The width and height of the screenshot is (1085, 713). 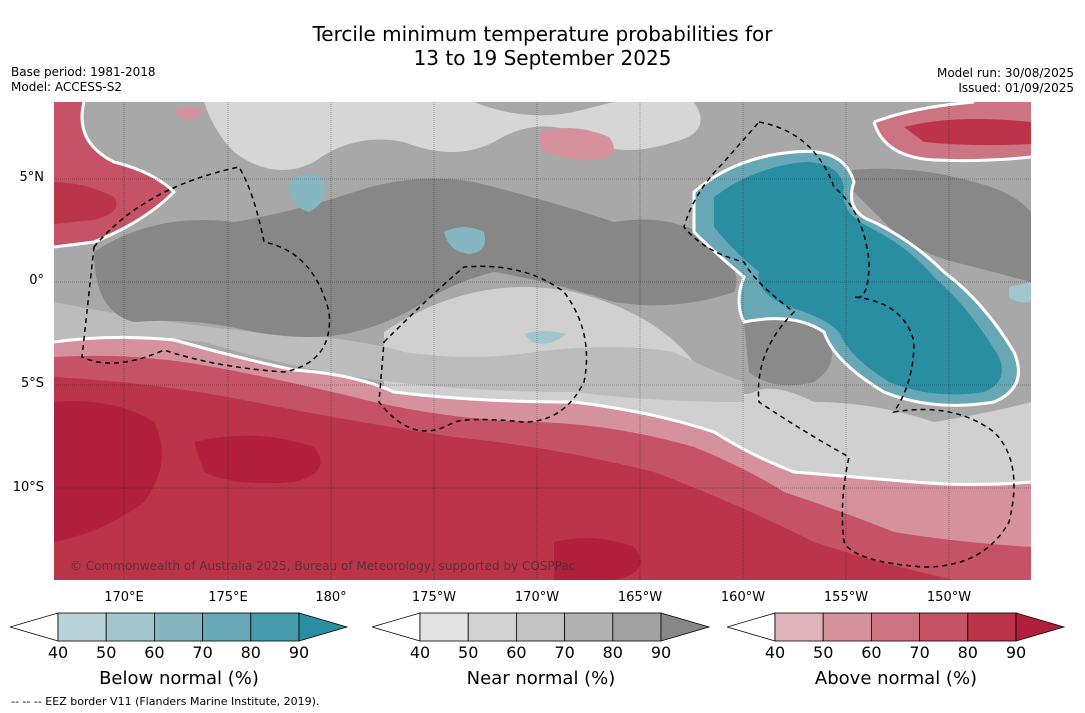 What do you see at coordinates (67, 87) in the screenshot?
I see `model-name: Model: ACCESS-S2` at bounding box center [67, 87].